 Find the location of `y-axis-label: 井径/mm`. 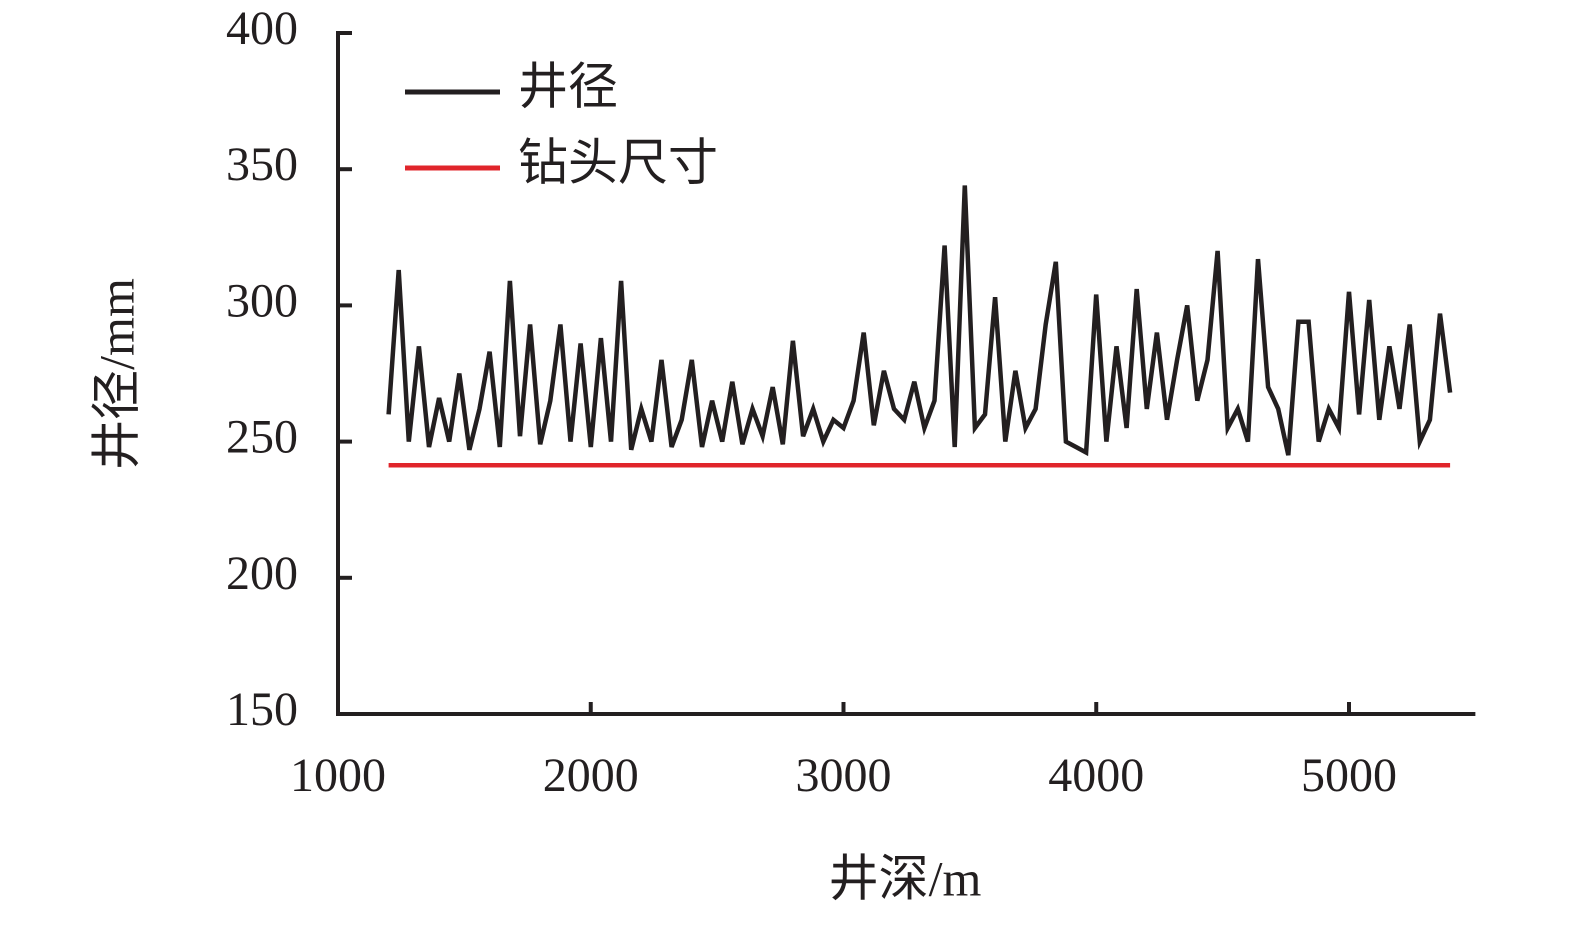

y-axis-label: 井径/mm is located at coordinates (116, 374).